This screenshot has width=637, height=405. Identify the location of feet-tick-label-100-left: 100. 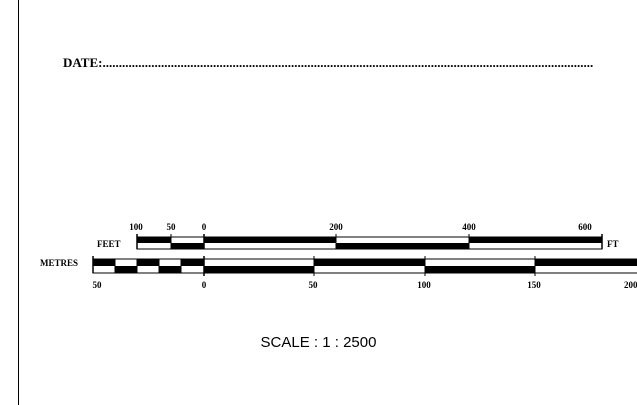
(136, 227).